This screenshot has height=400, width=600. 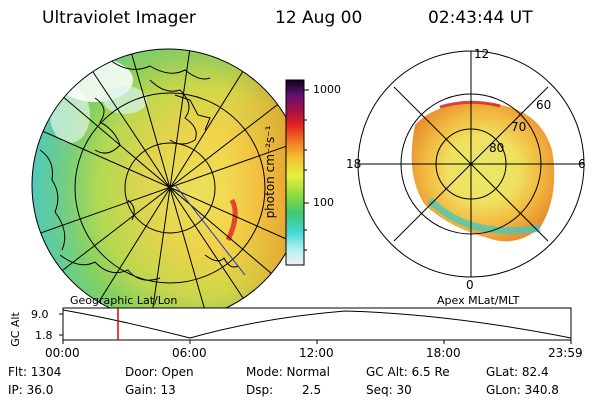 I want to click on status-door: Door: Open, so click(x=159, y=372).